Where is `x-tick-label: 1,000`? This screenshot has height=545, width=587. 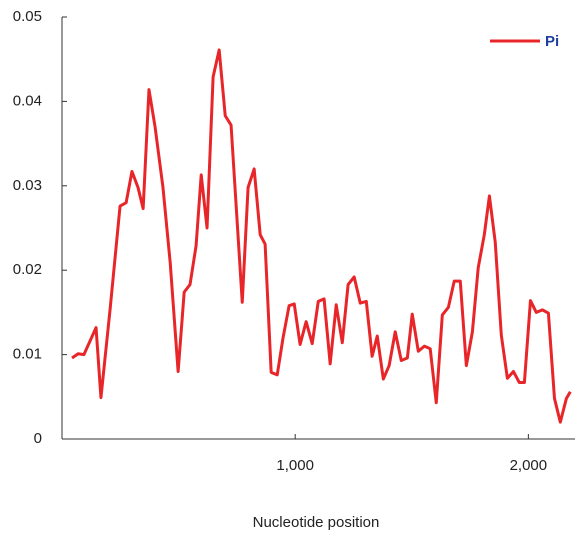
x-tick-label: 1,000 is located at coordinates (295, 465).